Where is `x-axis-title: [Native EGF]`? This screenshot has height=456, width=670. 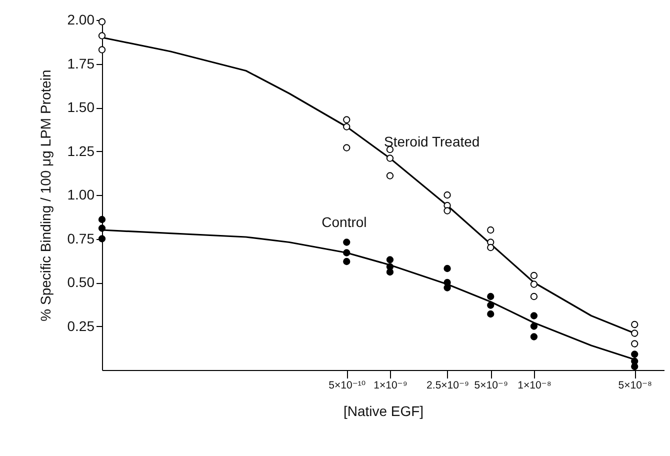 x-axis-title: [Native EGF] is located at coordinates (383, 411).